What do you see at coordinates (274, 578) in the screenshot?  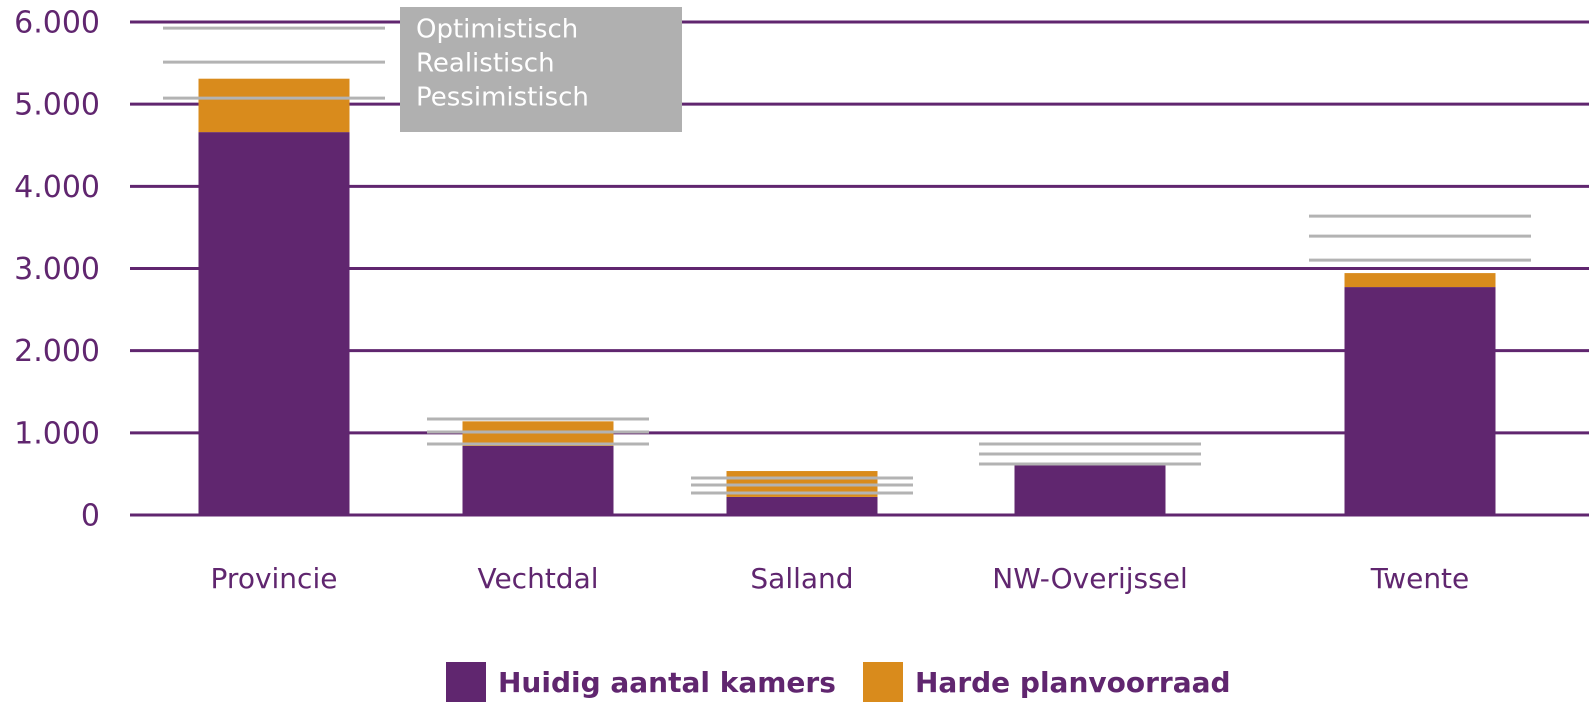 I see `x-tick-label: Provincie` at bounding box center [274, 578].